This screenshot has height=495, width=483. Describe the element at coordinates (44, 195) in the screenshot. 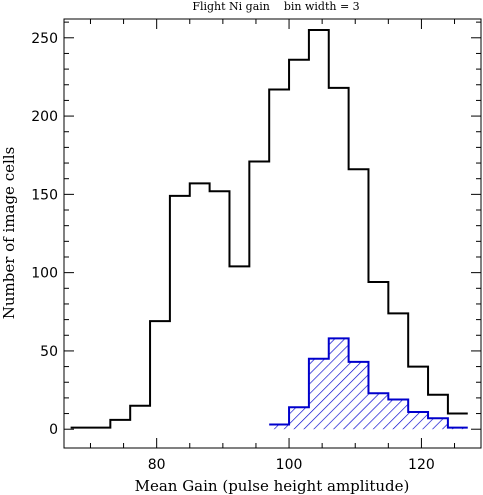

I see `y-tick-label: 150` at that location.